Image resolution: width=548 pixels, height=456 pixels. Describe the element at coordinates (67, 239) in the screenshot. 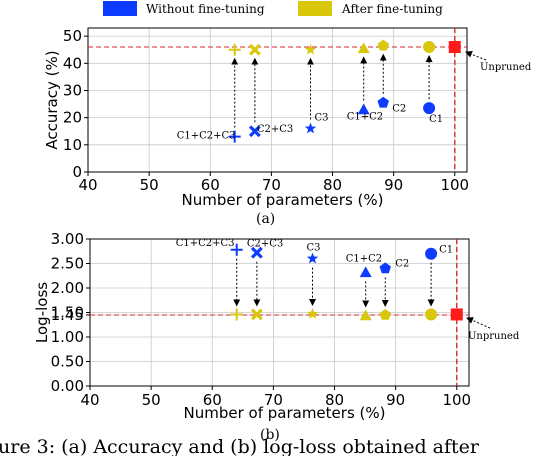

I see `y-tick-label: 3.00` at that location.